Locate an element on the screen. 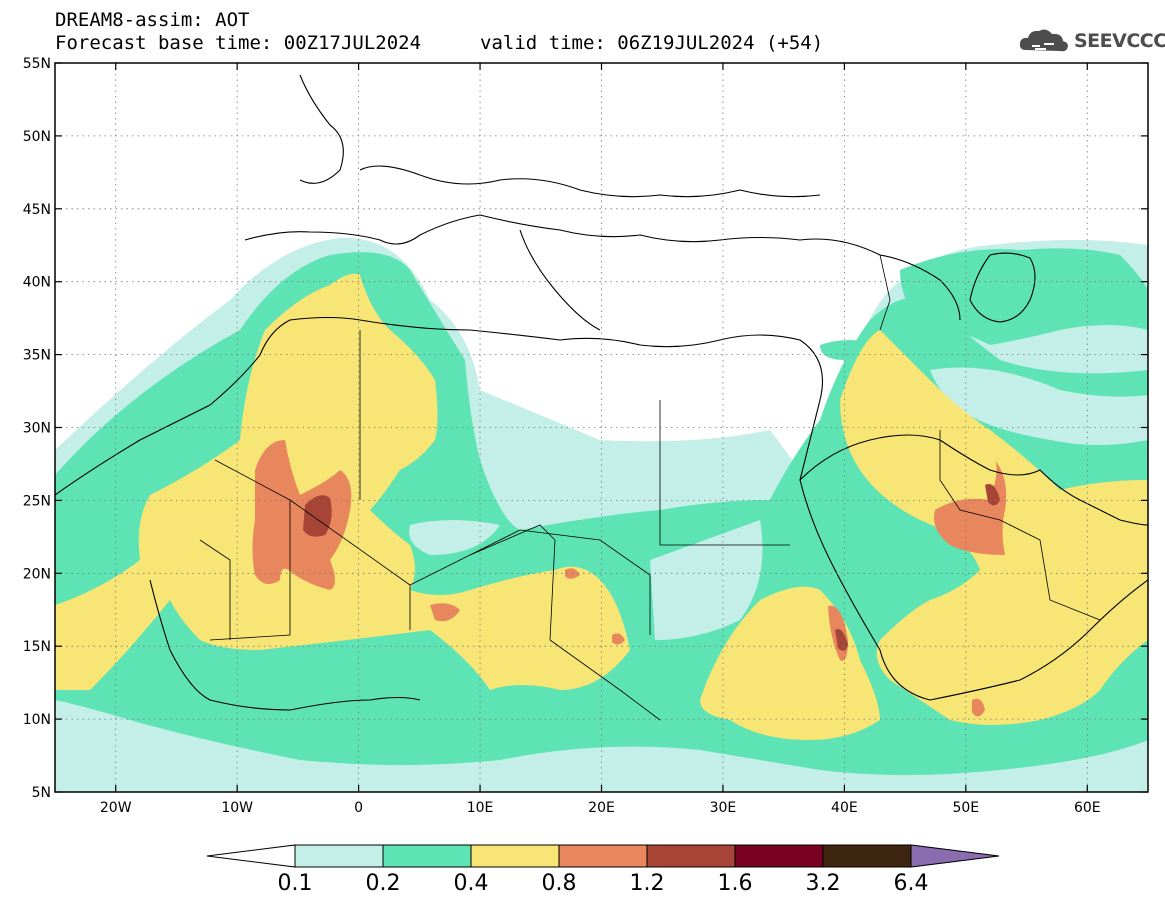 This screenshot has height=905, width=1165. colorbar-label: 1.6 is located at coordinates (735, 883).